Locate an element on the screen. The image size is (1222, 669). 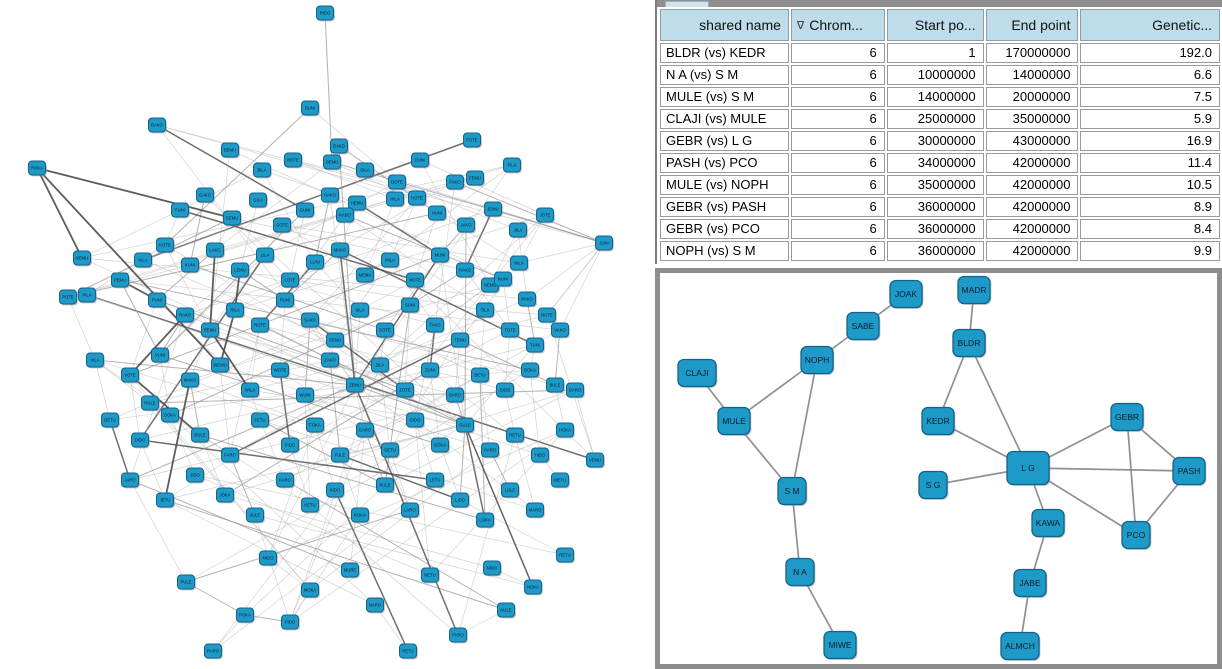
panel-tab-stub is located at coordinates (687, 4).